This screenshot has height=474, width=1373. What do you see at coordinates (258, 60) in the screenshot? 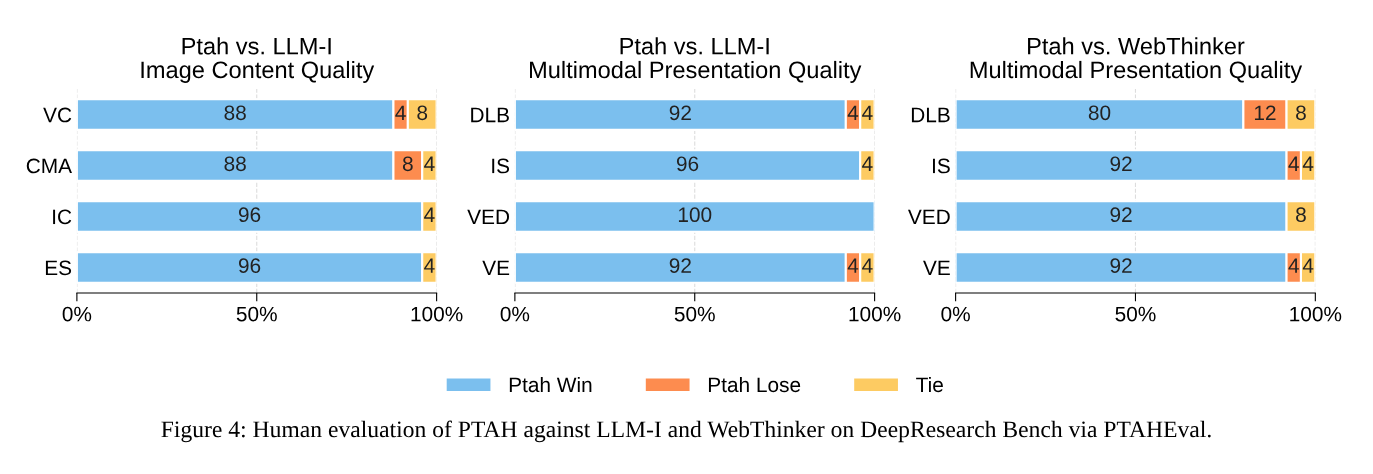
I see `chart-title: Ptah vs. LLM-I Image Content Quality` at bounding box center [258, 60].